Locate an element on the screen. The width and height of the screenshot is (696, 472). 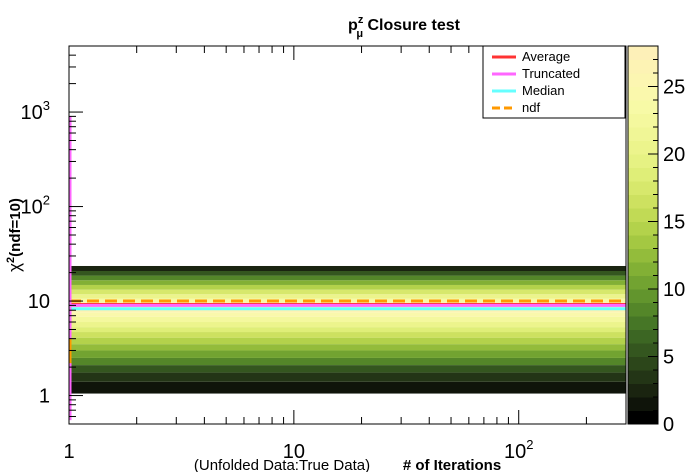
y-tick-label: 10 is located at coordinates (39, 302).